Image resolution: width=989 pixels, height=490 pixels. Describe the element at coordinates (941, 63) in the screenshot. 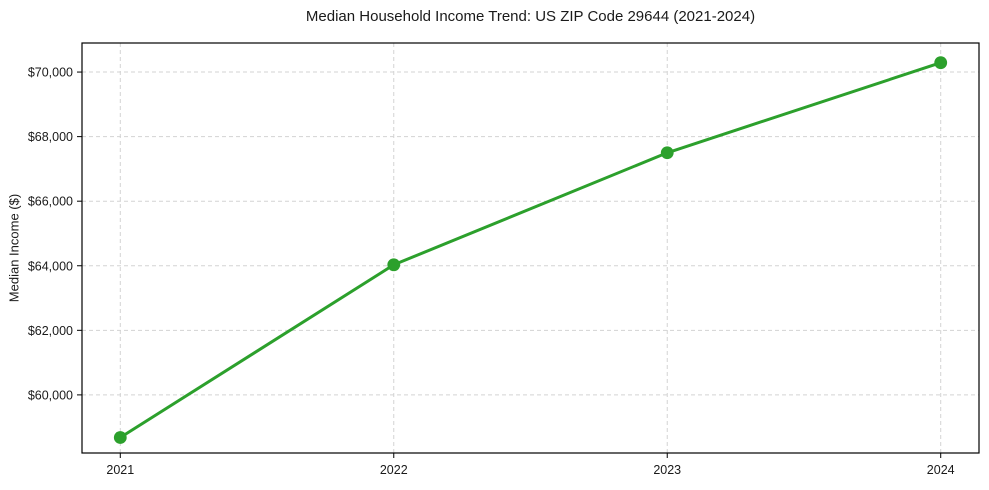

I see `data-point-2024` at that location.